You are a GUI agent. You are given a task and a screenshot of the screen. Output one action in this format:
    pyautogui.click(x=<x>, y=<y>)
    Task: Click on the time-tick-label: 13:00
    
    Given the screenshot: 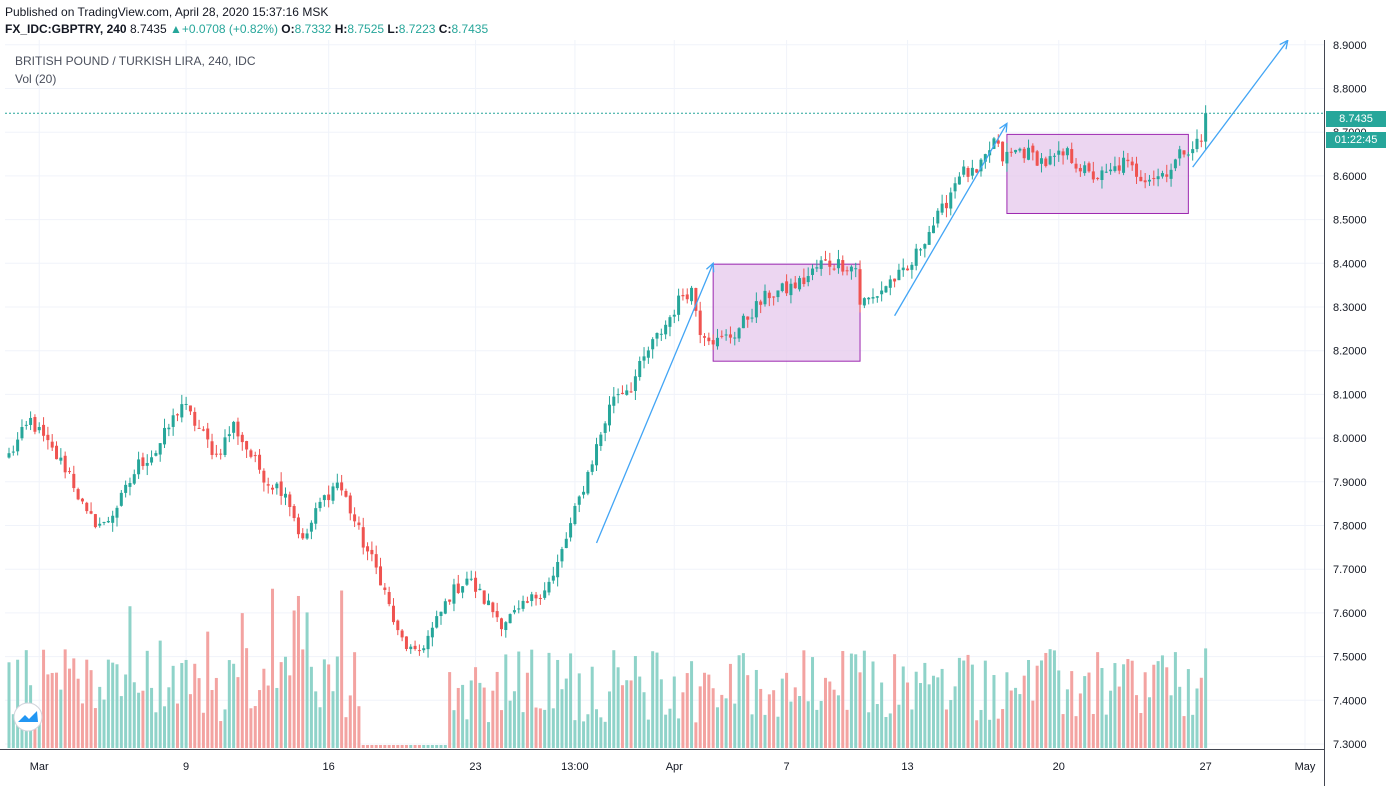 What is the action you would take?
    pyautogui.click(x=575, y=767)
    